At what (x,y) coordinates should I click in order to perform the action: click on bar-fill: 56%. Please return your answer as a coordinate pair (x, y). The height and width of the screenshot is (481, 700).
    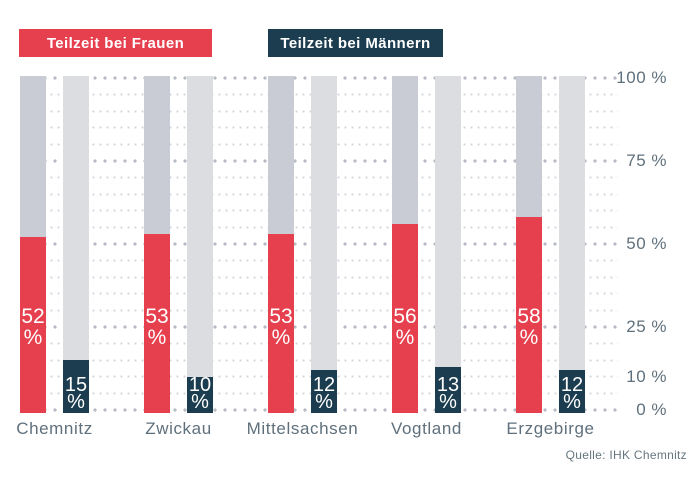
    Looking at the image, I should click on (405, 318).